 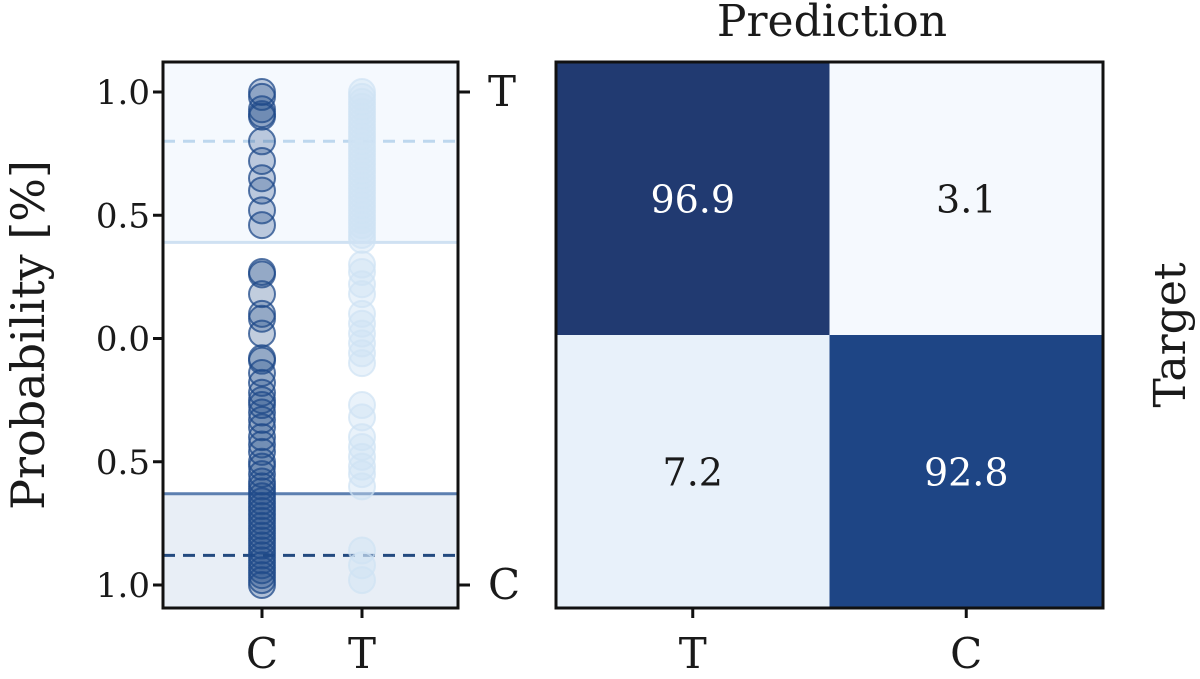 What do you see at coordinates (123, 340) in the screenshot?
I see `y-tick-label-2: 0.0` at bounding box center [123, 340].